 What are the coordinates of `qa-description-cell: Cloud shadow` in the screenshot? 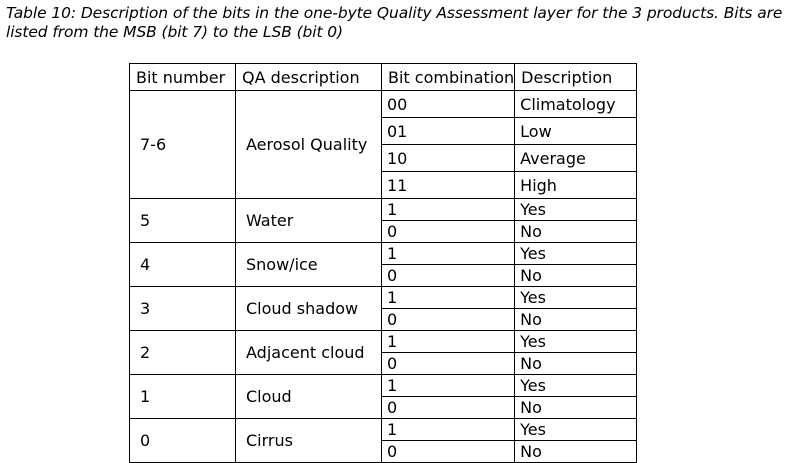 It's located at (308, 308).